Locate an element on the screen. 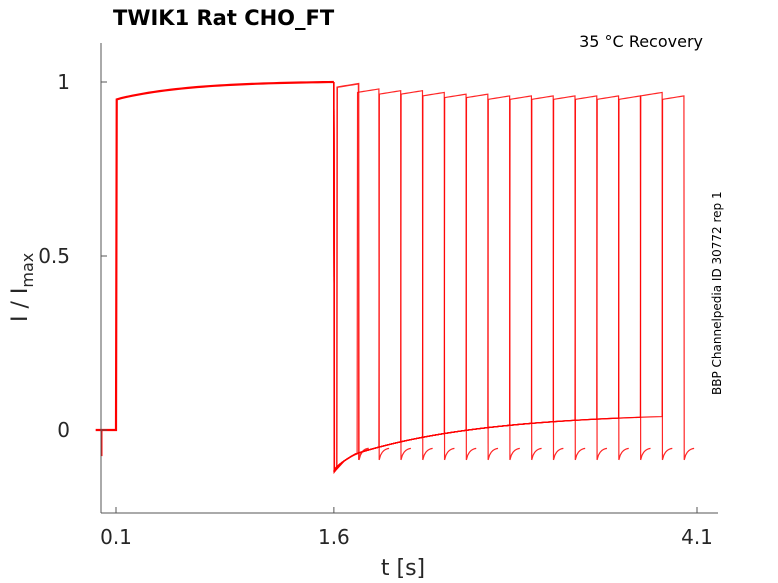 Image resolution: width=778 pixels, height=583 pixels. y-axis-label-subscript: max is located at coordinates (27, 270).